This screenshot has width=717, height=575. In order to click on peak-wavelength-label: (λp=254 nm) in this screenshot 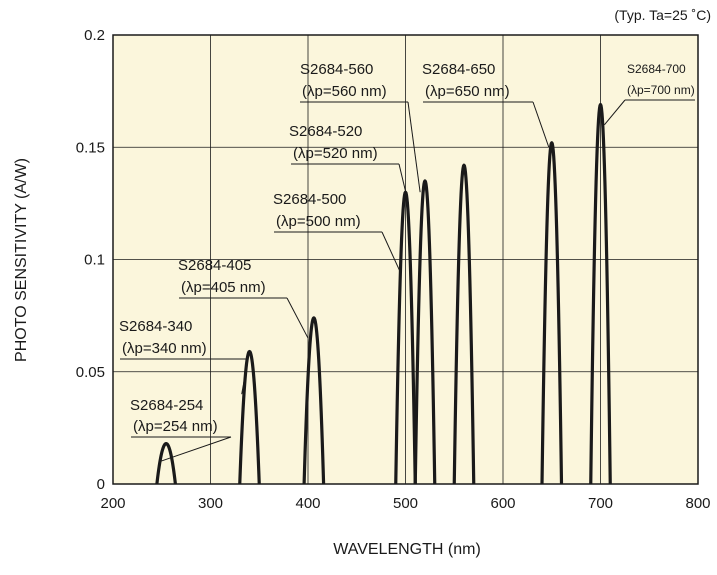, I will do `click(175, 426)`.